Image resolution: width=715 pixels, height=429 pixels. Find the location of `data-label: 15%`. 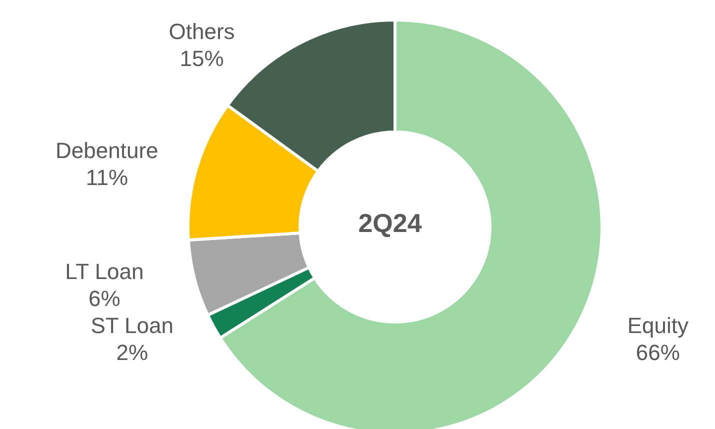

data-label: 15% is located at coordinates (202, 58).